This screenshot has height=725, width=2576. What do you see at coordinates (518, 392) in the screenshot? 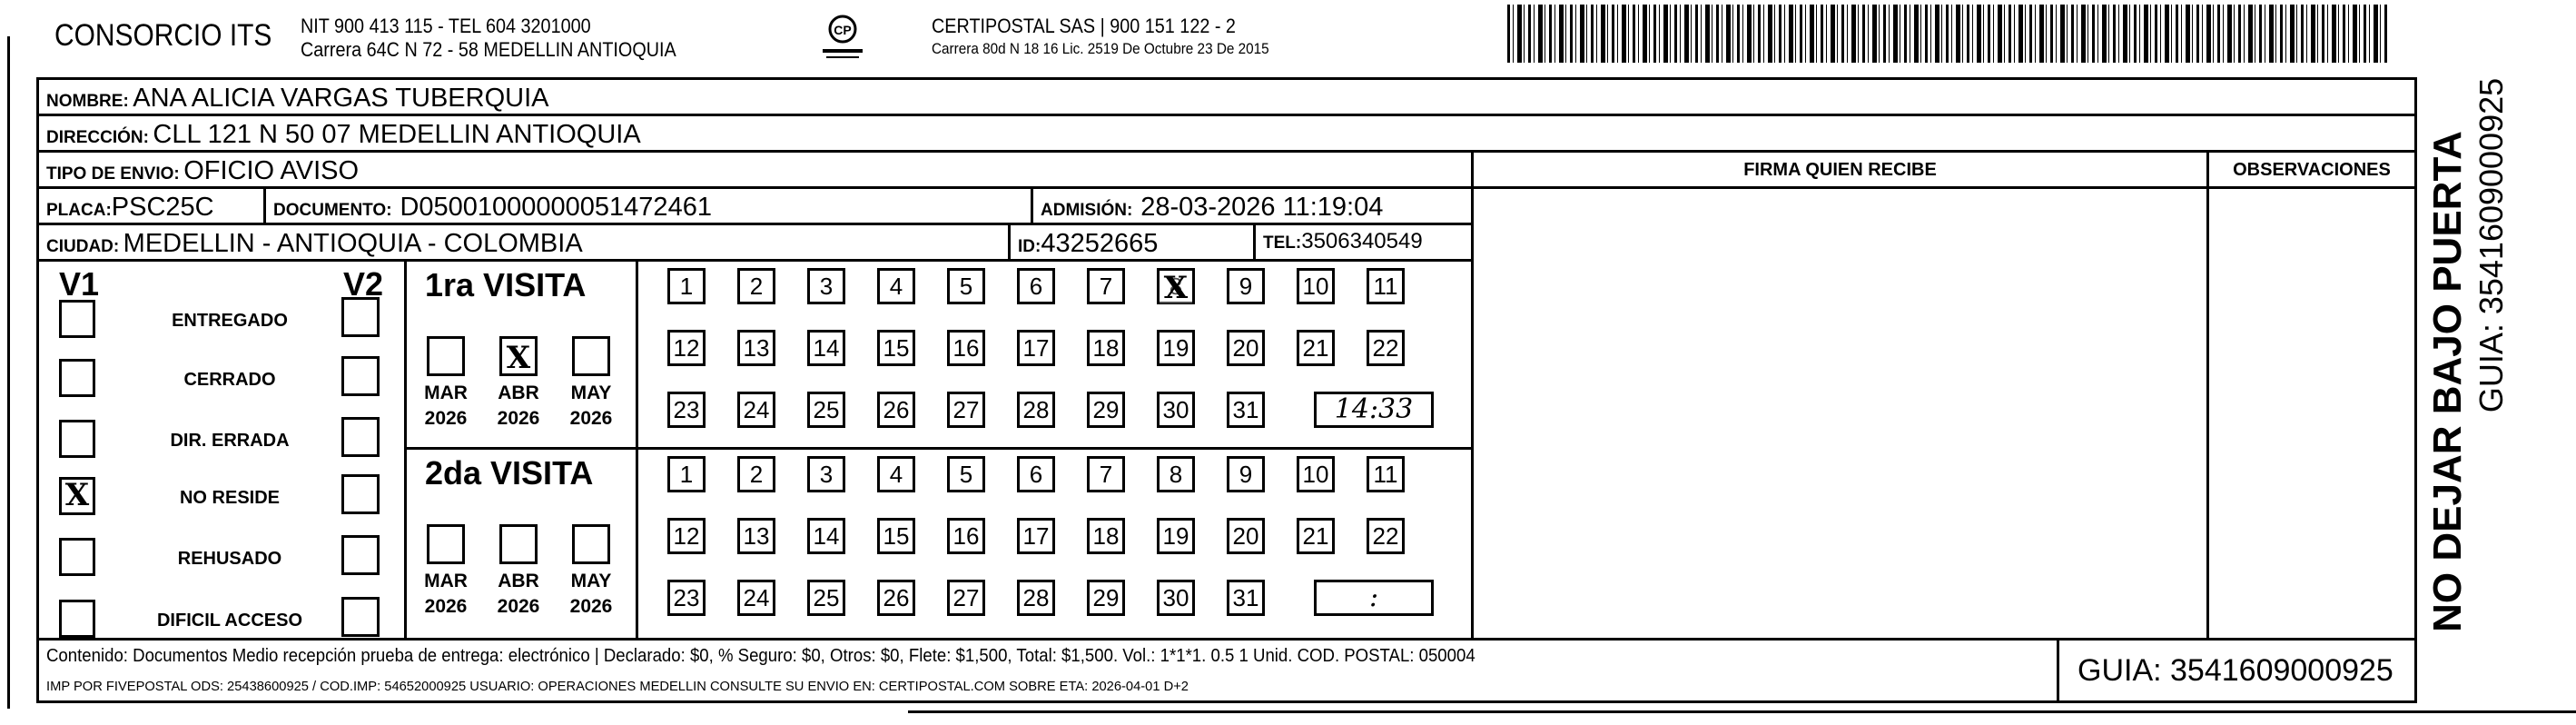
I see `month-label: ABR` at bounding box center [518, 392].